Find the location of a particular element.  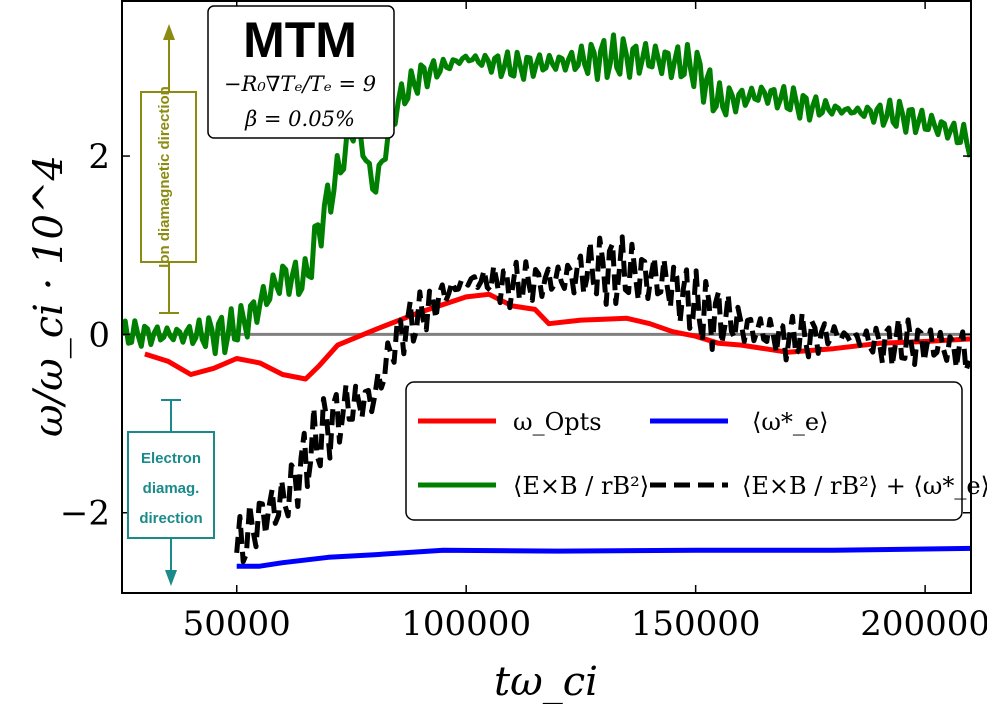

parameter-box: MTM −R₀∇Tₑ/Tₑ = 9 β = 0.05% is located at coordinates (301, 72).